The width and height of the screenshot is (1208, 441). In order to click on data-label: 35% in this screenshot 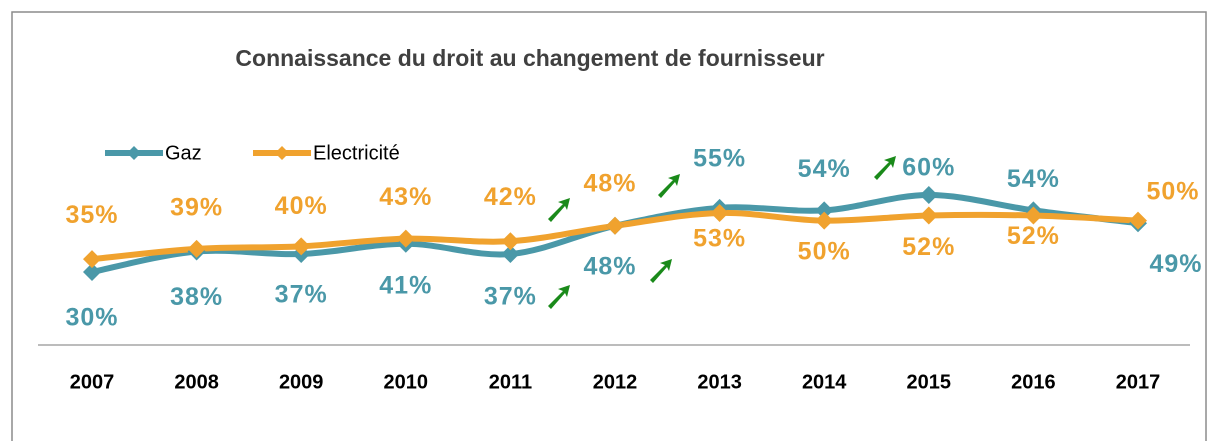, I will do `click(91, 215)`.